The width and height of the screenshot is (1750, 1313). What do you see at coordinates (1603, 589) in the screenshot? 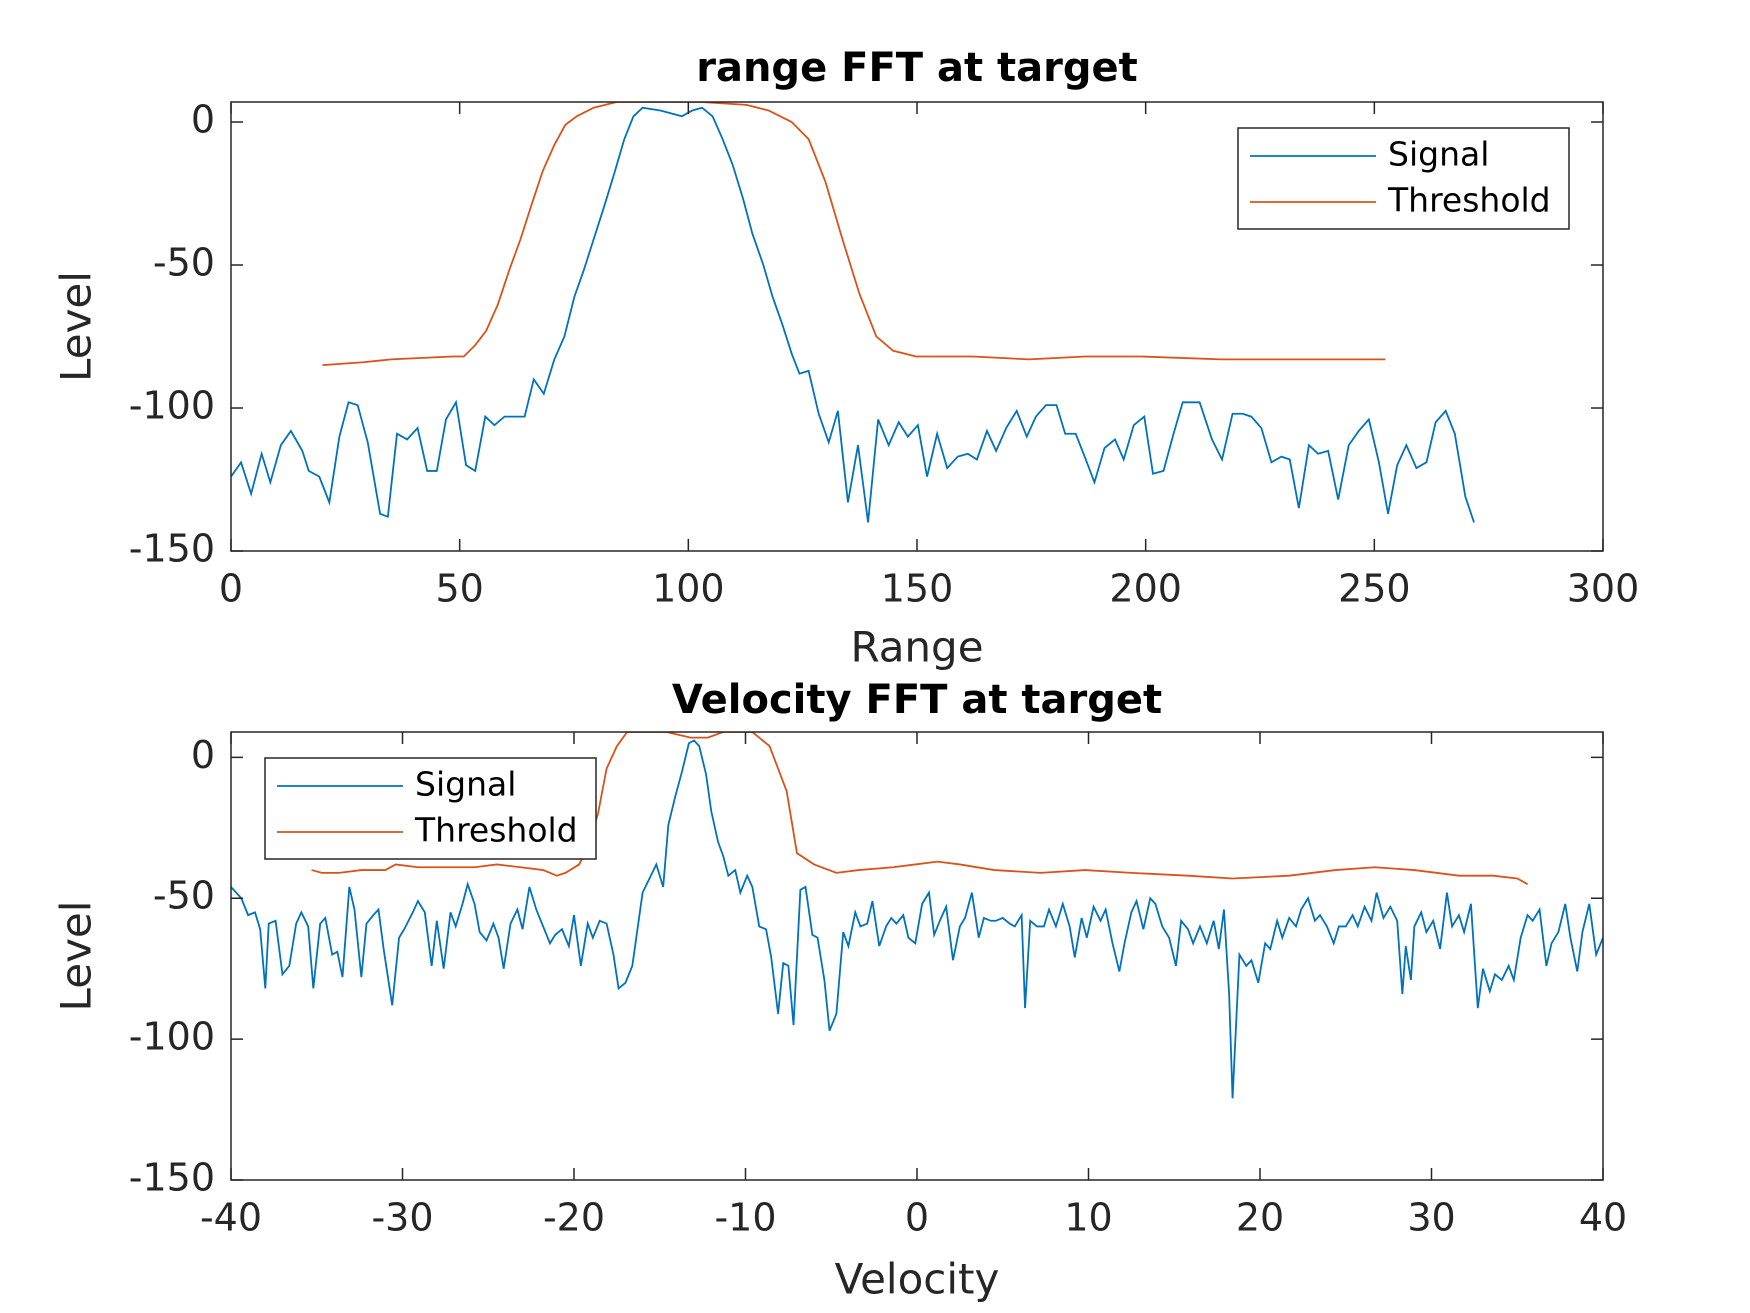
I see `x-tick-label: 300` at bounding box center [1603, 589].